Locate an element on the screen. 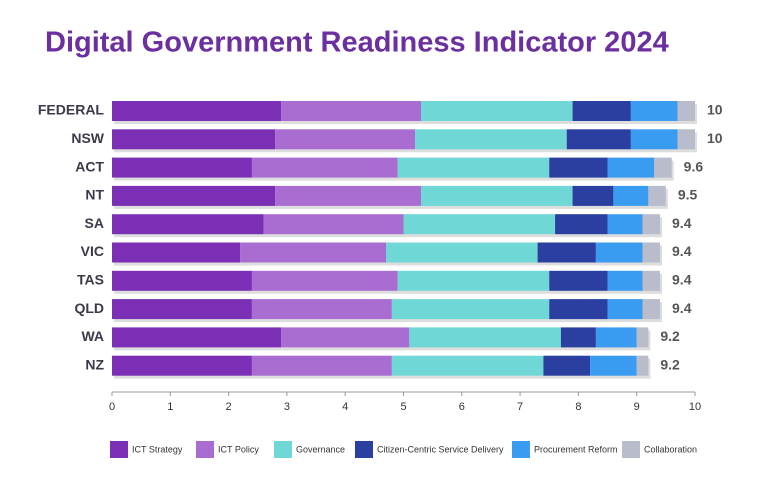 The height and width of the screenshot is (478, 763). total-label: 9.6 is located at coordinates (694, 166).